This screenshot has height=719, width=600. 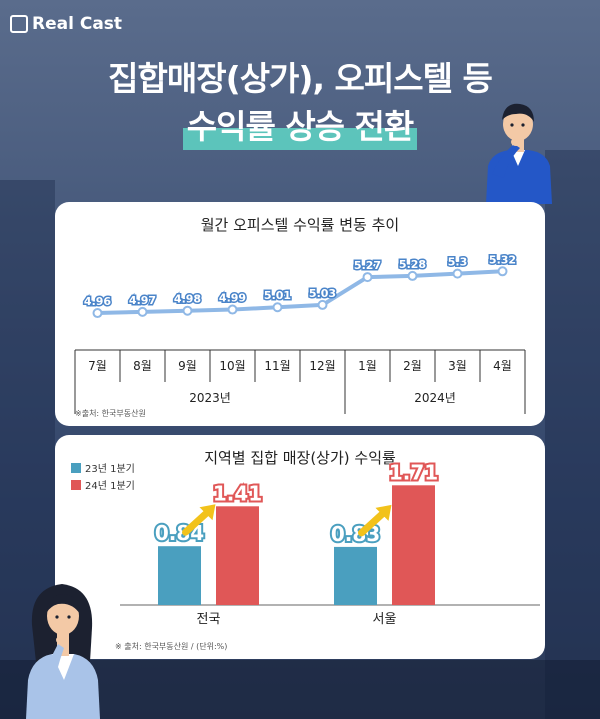 What do you see at coordinates (412, 264) in the screenshot?
I see `line-point-label: 5.28` at bounding box center [412, 264].